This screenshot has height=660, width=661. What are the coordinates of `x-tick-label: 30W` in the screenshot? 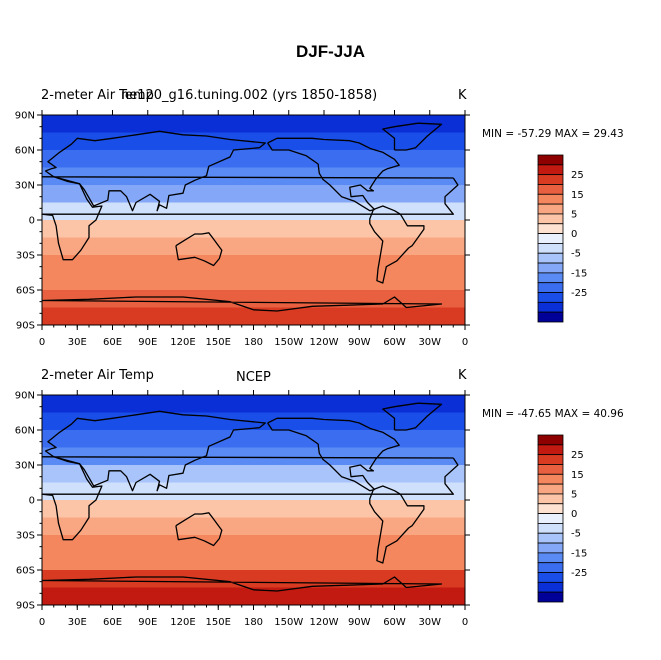 It's located at (429, 342).